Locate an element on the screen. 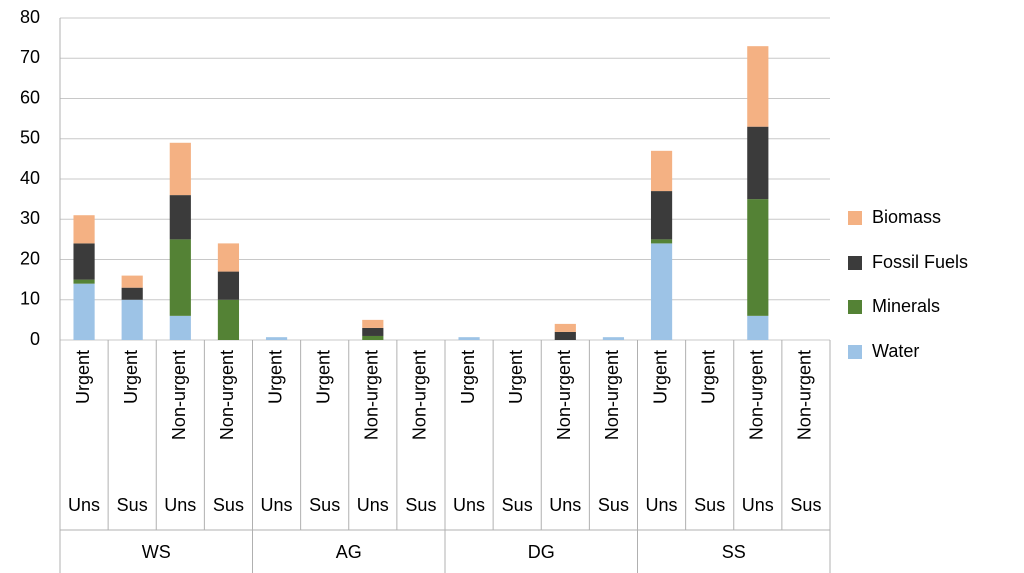  x-group-label: SS is located at coordinates (734, 552).